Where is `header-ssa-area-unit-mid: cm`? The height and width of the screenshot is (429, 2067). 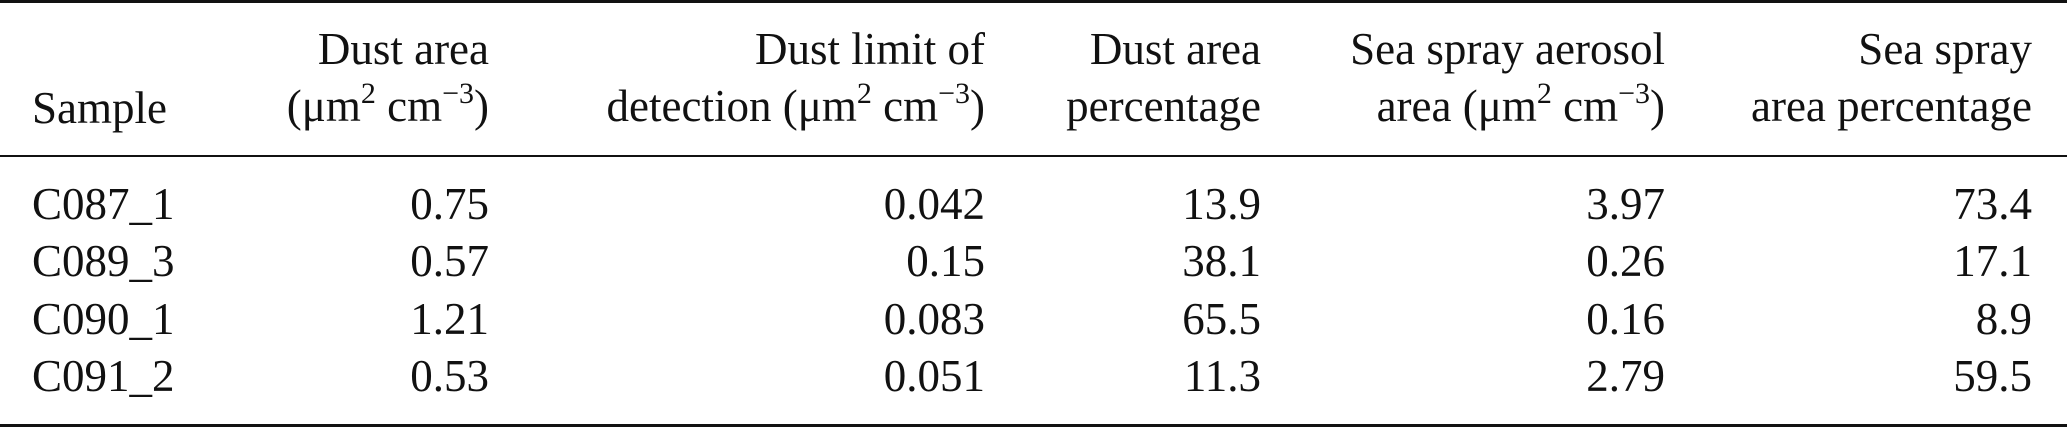
header-ssa-area-unit-mid: cm is located at coordinates (1585, 106).